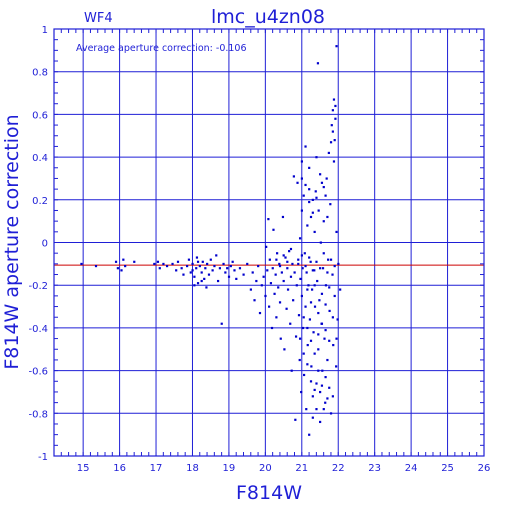 The height and width of the screenshot is (512, 512). Describe the element at coordinates (447, 468) in the screenshot. I see `x-tick-label: 25` at that location.